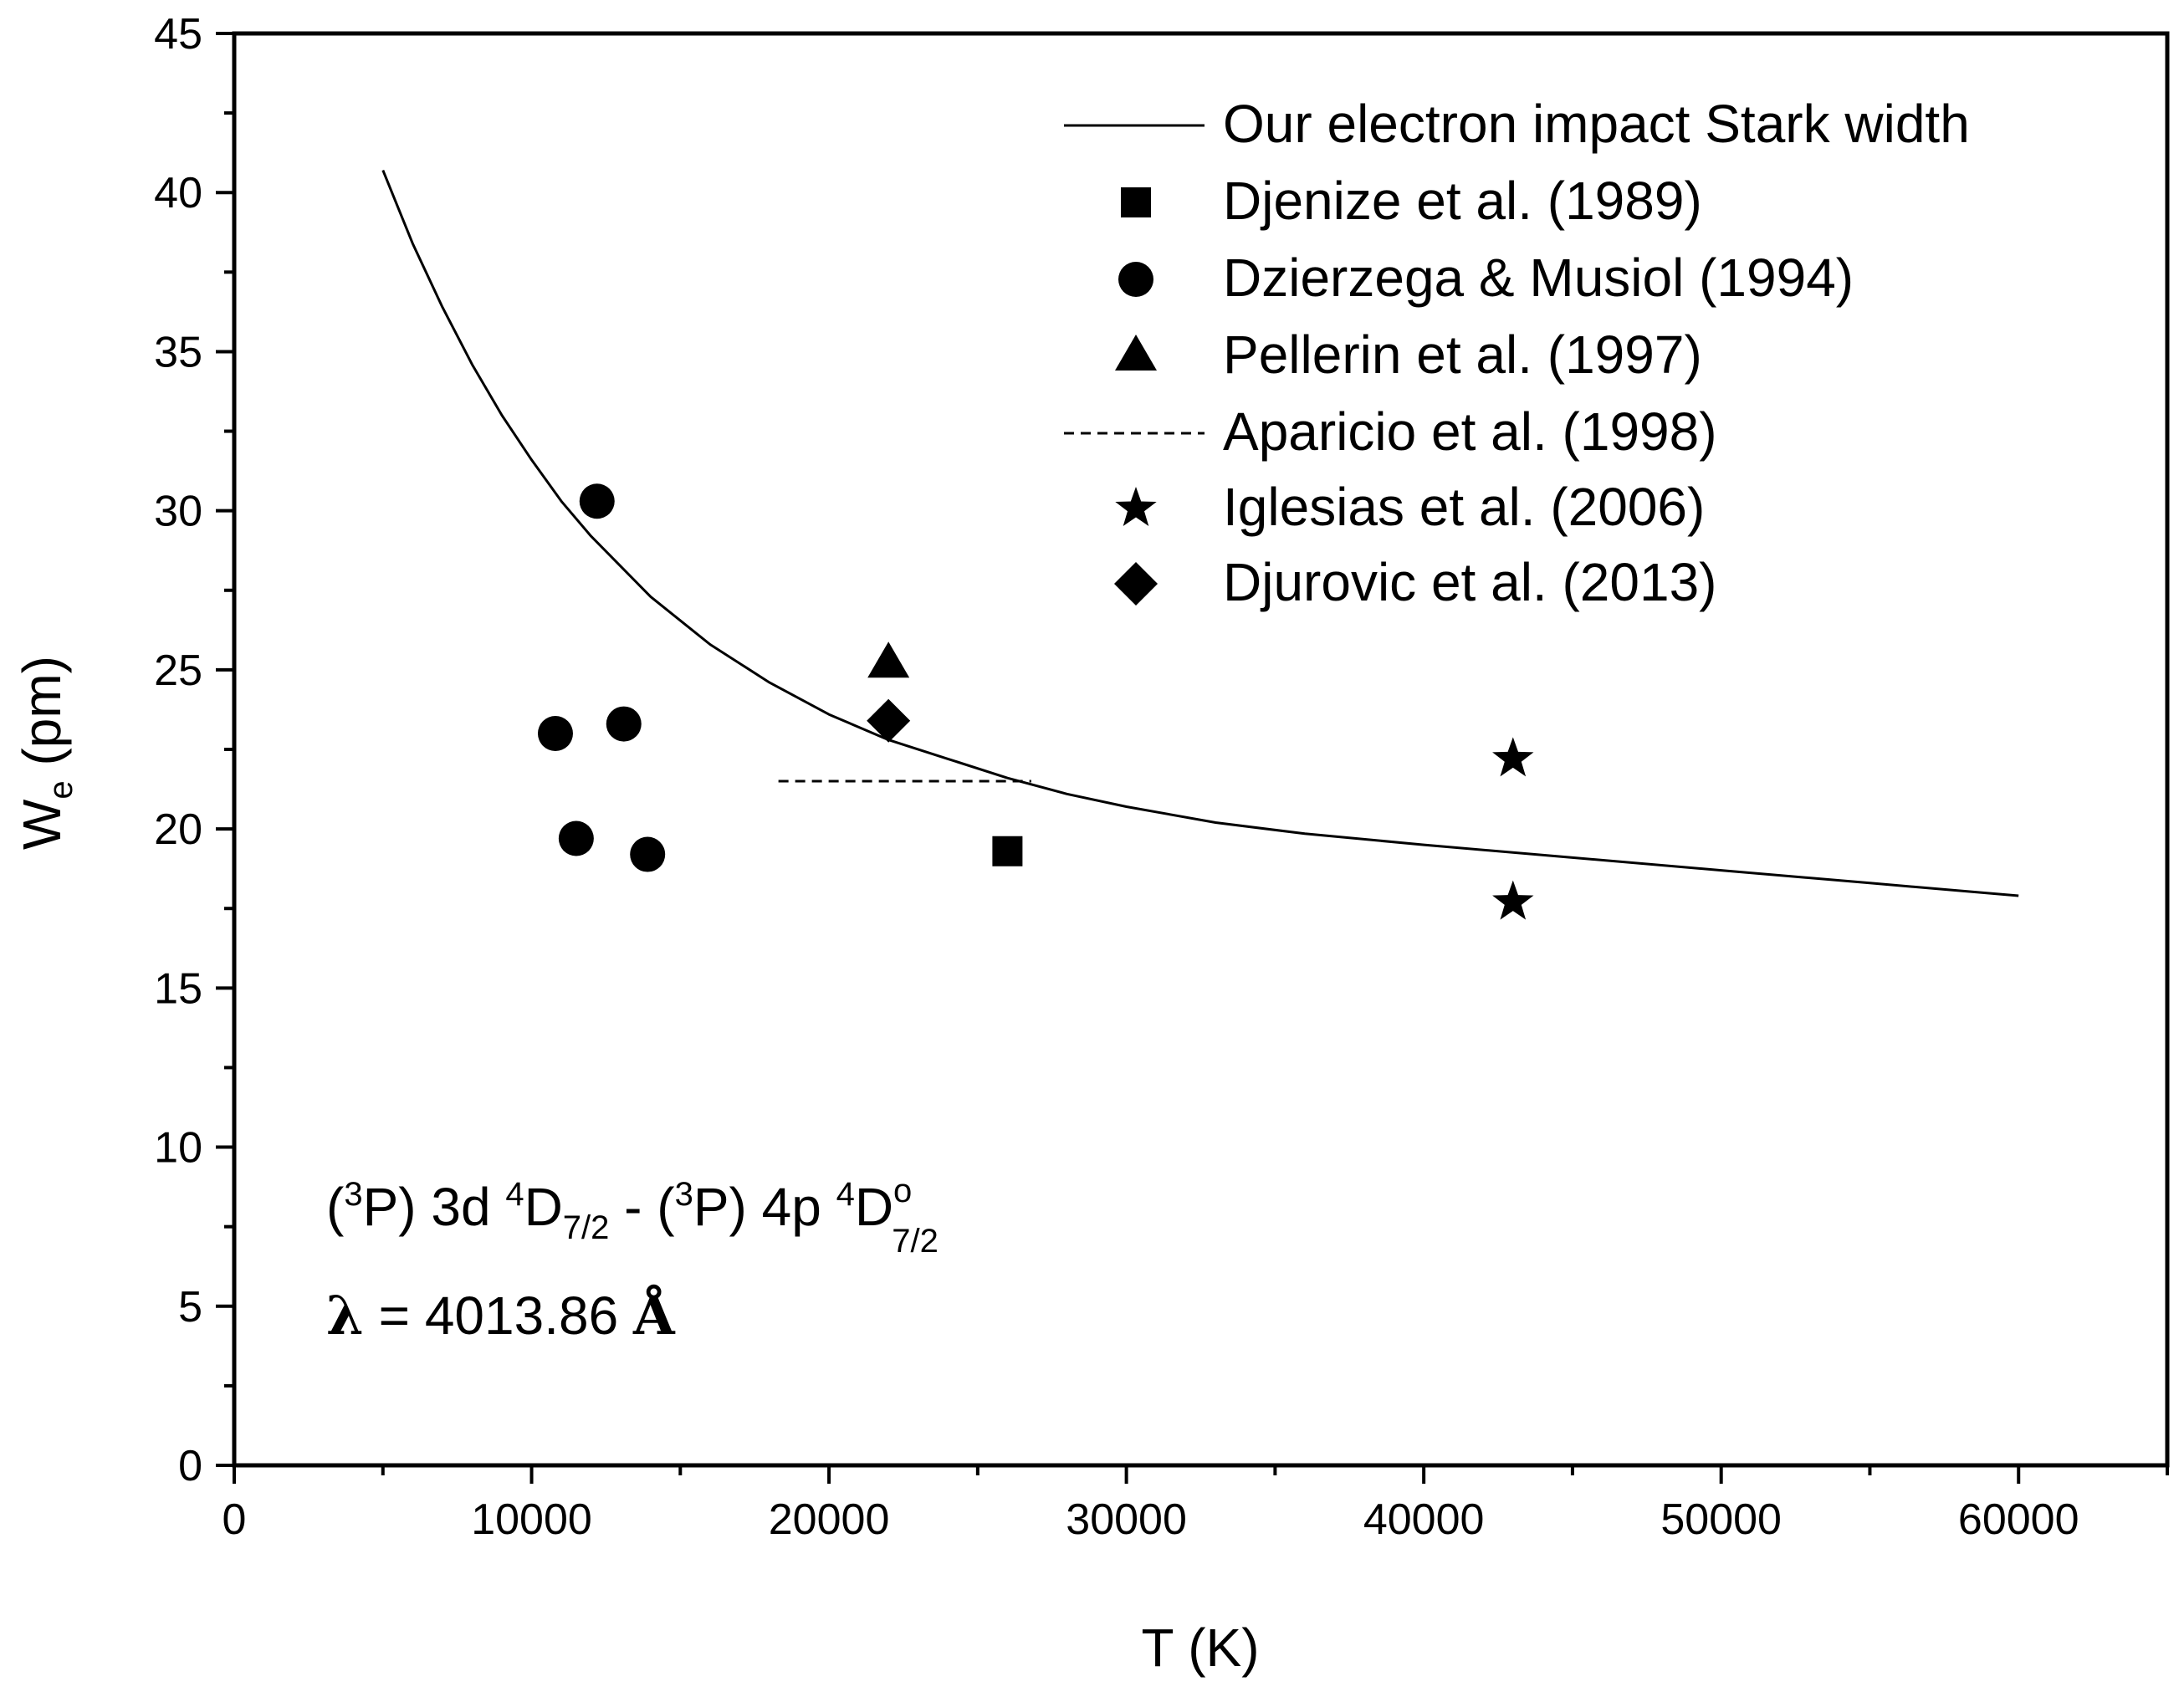 The image size is (2184, 1697). I want to click on y-tick-label: 15, so click(178, 988).